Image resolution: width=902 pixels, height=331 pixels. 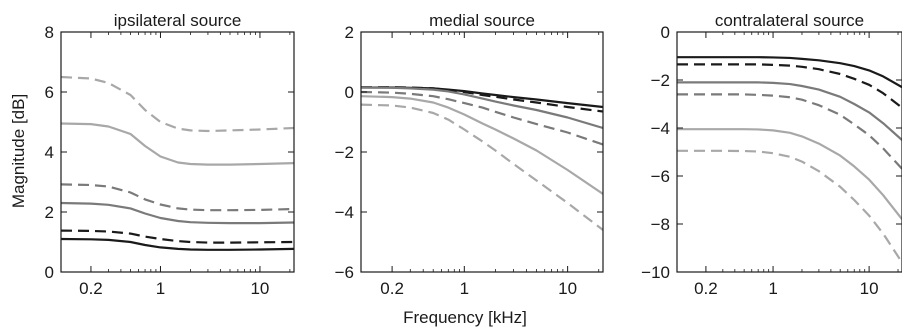 What do you see at coordinates (789, 20) in the screenshot?
I see `panel-title: contralateral source` at bounding box center [789, 20].